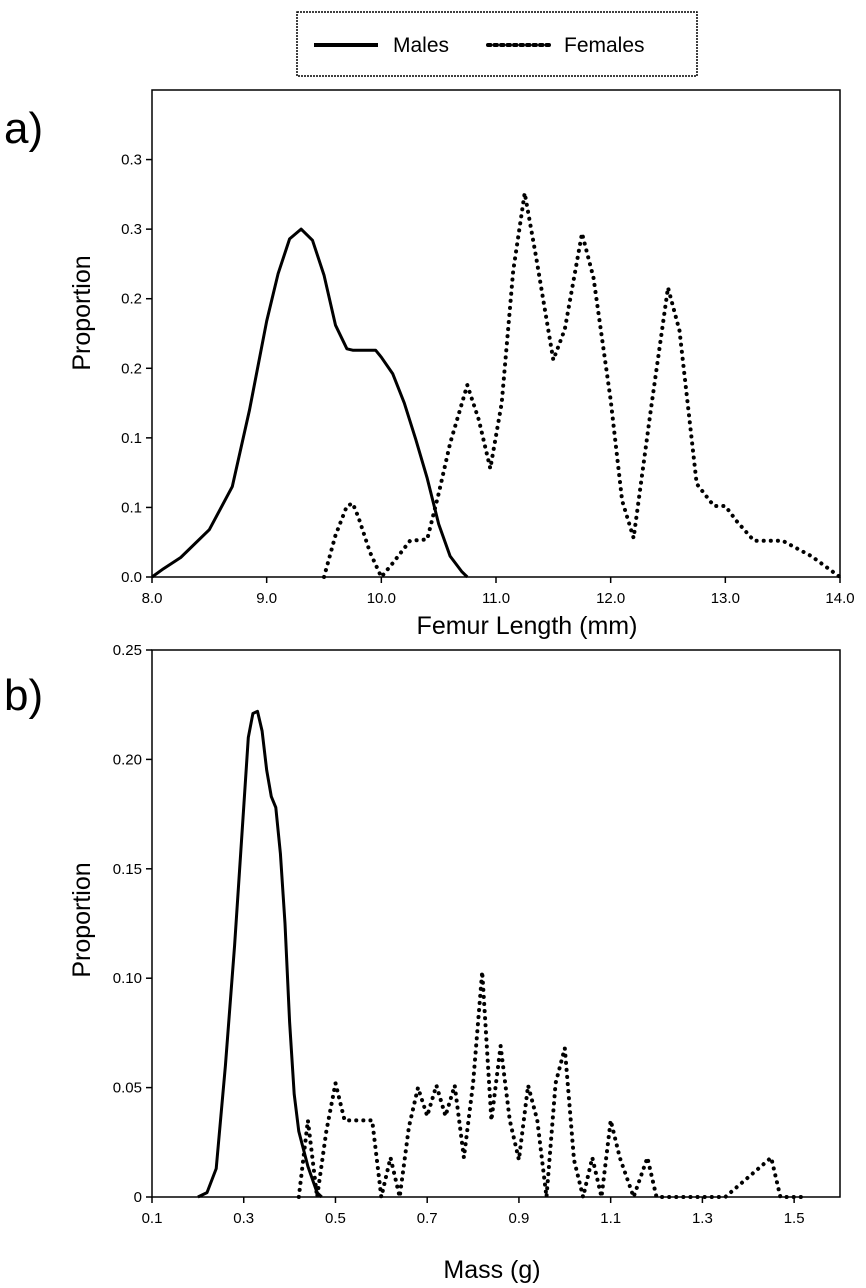 Image resolution: width=866 pixels, height=1288 pixels. What do you see at coordinates (839, 598) in the screenshot?
I see `x-tick-label: 14.0` at bounding box center [839, 598].